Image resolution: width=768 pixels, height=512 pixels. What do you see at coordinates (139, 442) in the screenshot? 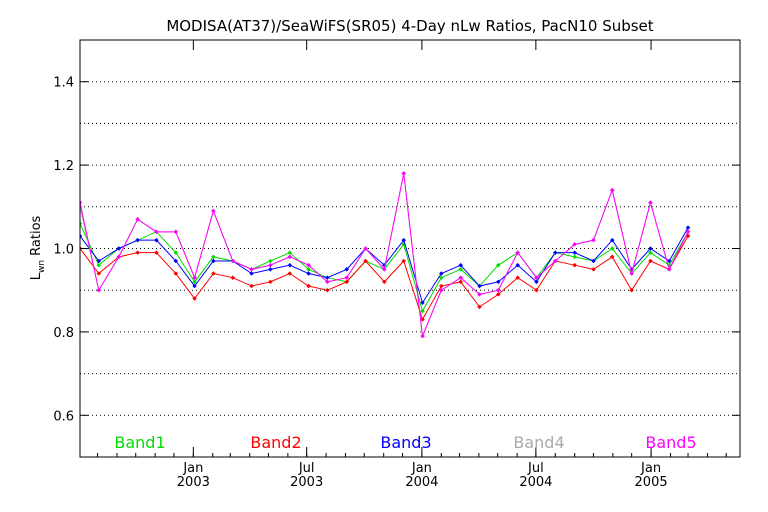
I see `legend-item-band1: Band1` at bounding box center [139, 442].